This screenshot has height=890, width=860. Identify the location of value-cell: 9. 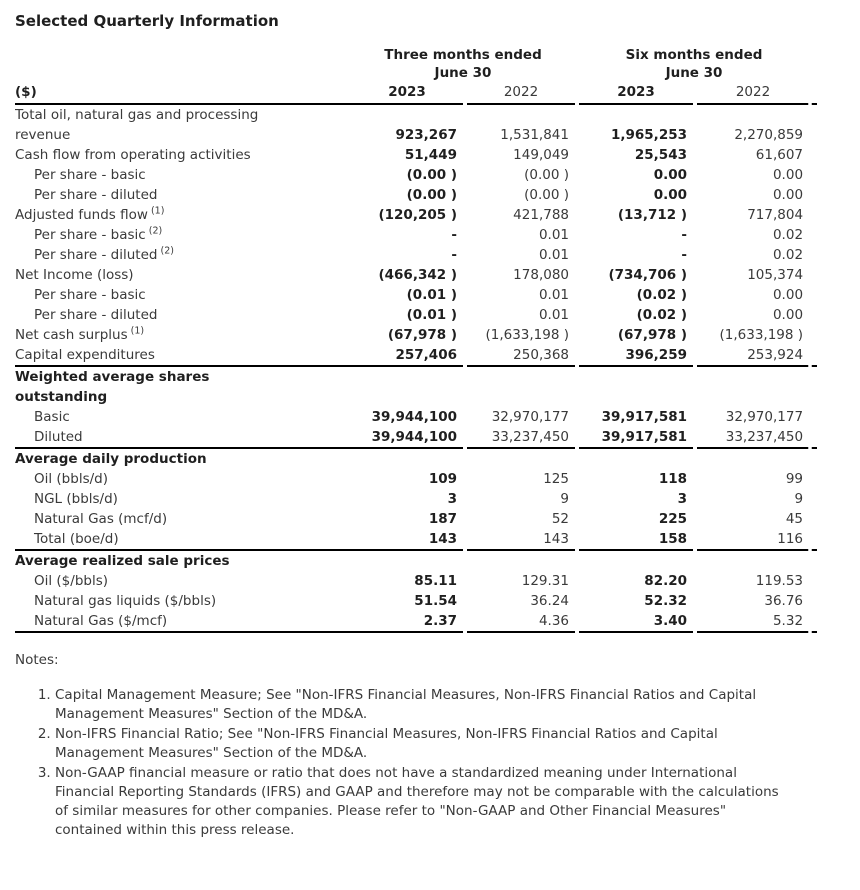
(799, 499).